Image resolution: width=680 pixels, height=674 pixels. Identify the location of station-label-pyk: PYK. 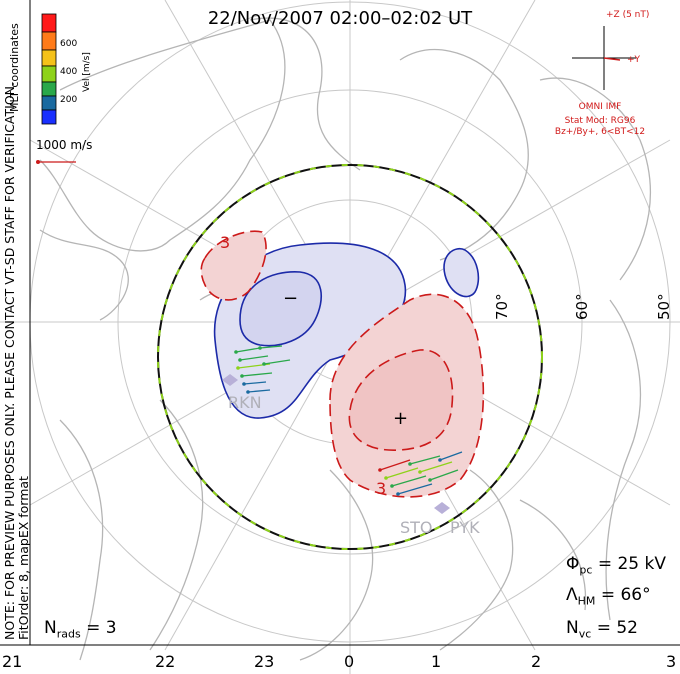
(465, 527).